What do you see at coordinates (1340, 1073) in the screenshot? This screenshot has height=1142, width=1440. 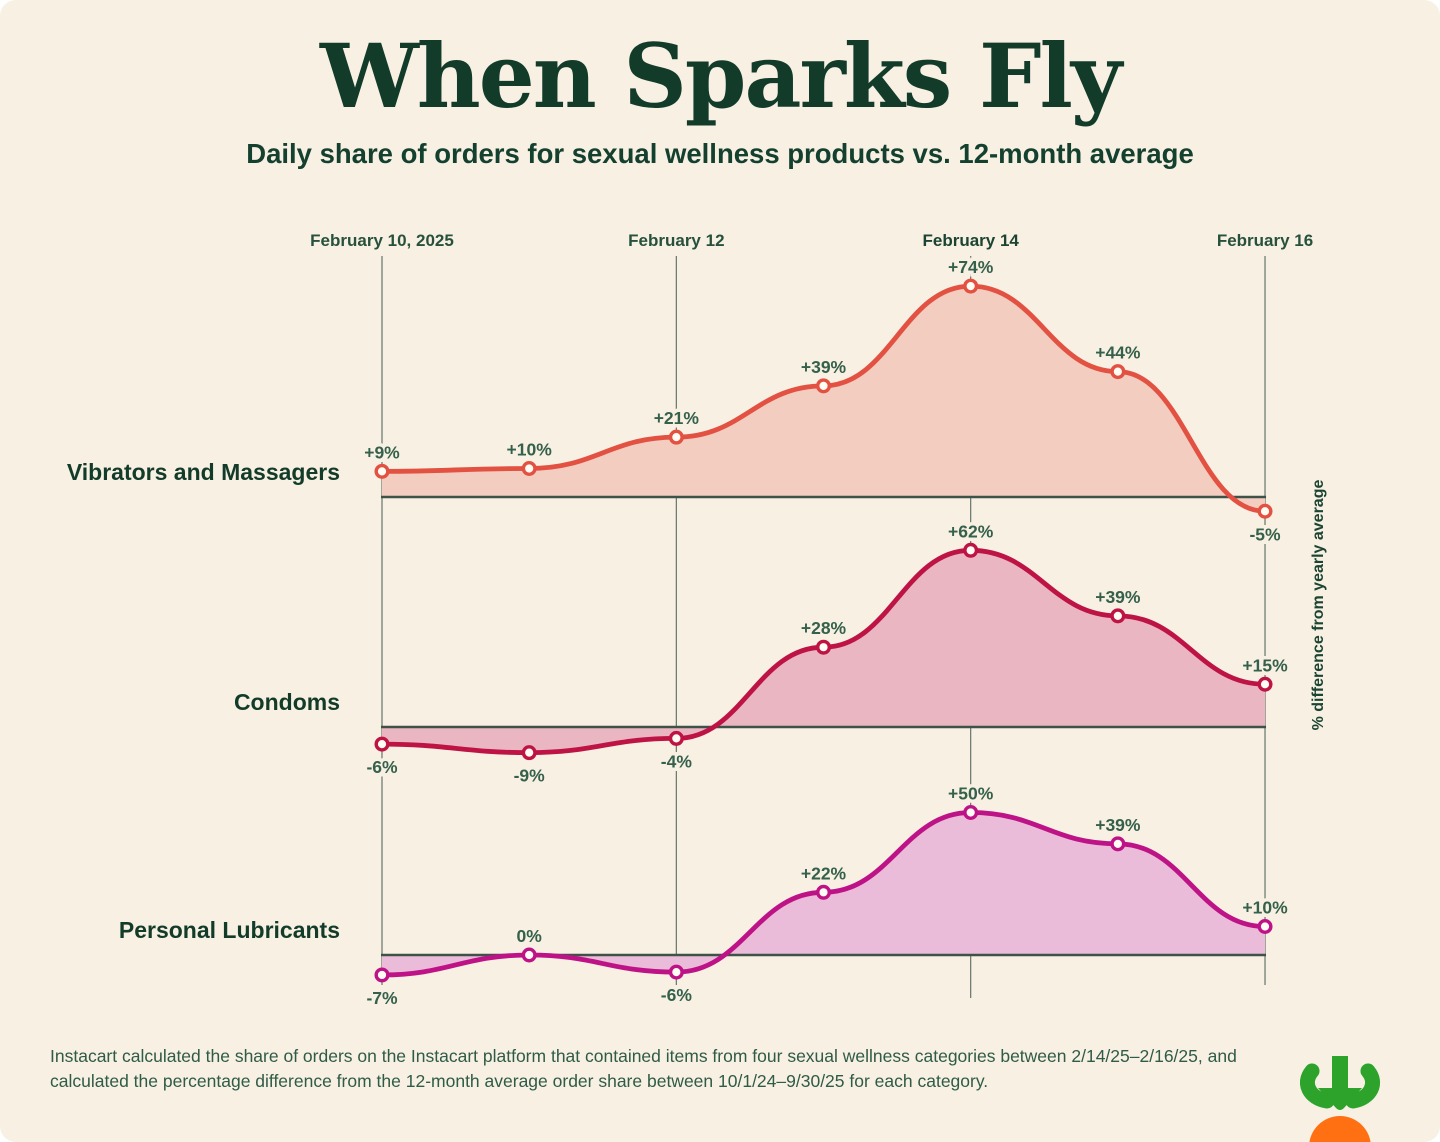 I see `carrot-arrow-stem` at bounding box center [1340, 1073].